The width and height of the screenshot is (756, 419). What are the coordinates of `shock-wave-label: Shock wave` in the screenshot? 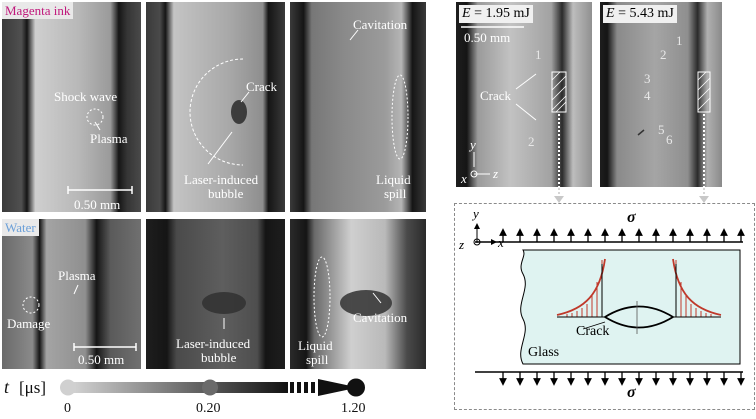 It's located at (86, 96).